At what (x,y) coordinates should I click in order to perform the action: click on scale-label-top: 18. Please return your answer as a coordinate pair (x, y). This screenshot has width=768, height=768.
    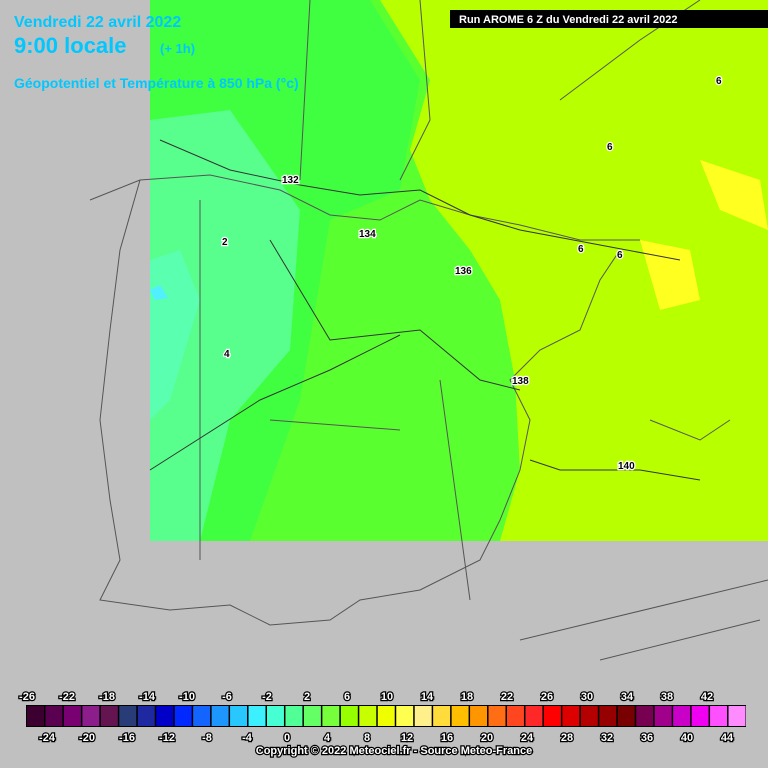
    Looking at the image, I should click on (467, 697).